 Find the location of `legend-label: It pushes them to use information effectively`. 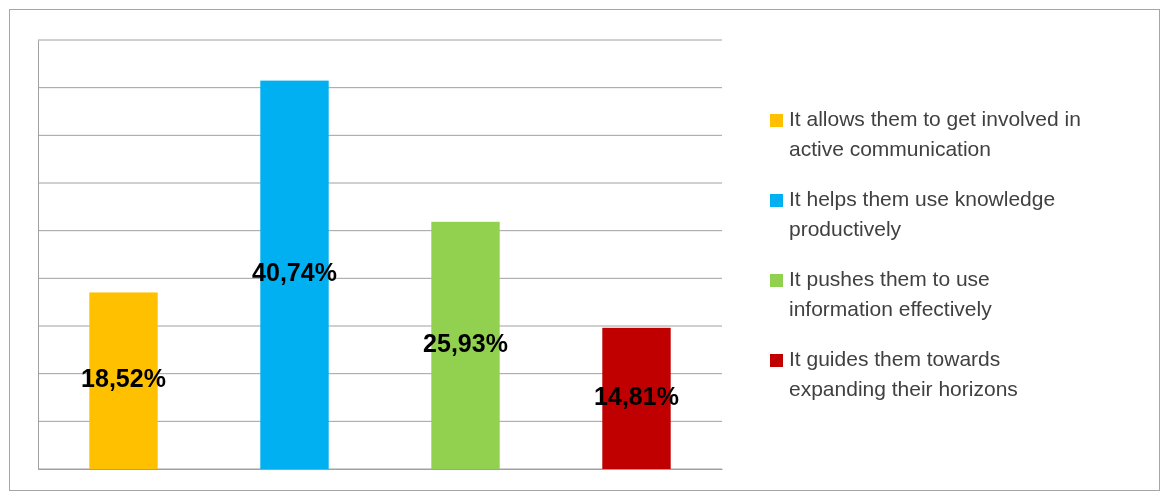

legend-label: It pushes them to use information effectively is located at coordinates (891, 293).